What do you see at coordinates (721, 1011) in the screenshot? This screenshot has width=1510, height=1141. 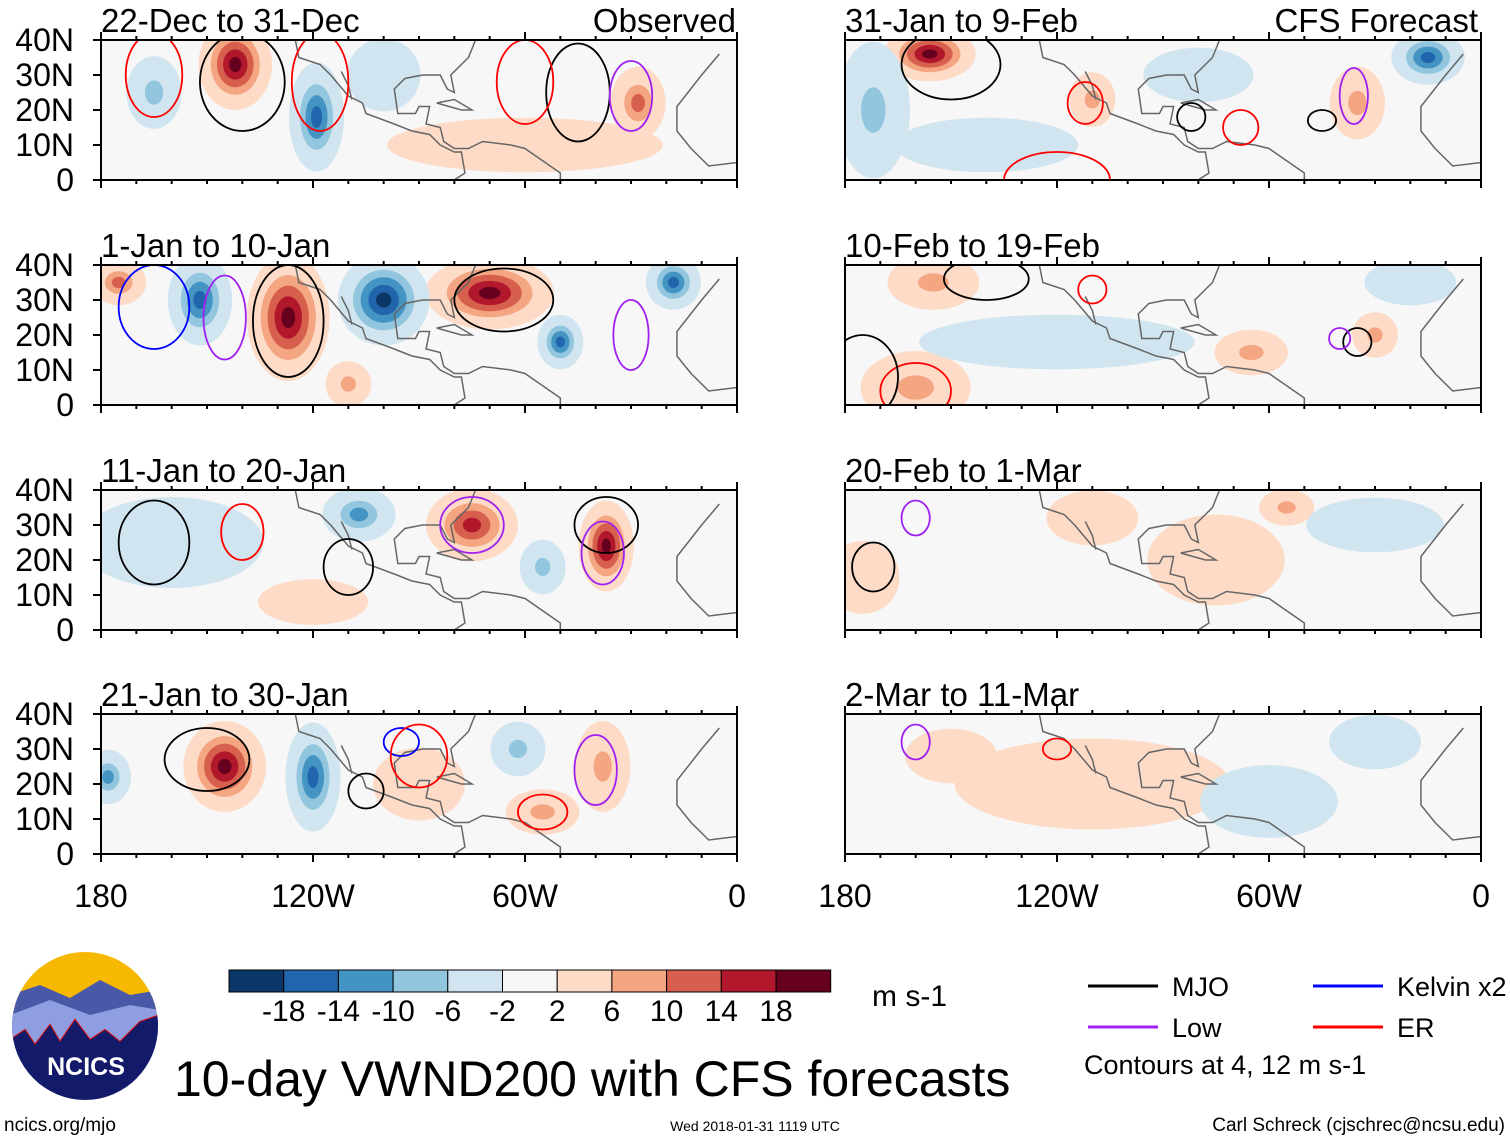 I see `colorbar-label: 14` at bounding box center [721, 1011].